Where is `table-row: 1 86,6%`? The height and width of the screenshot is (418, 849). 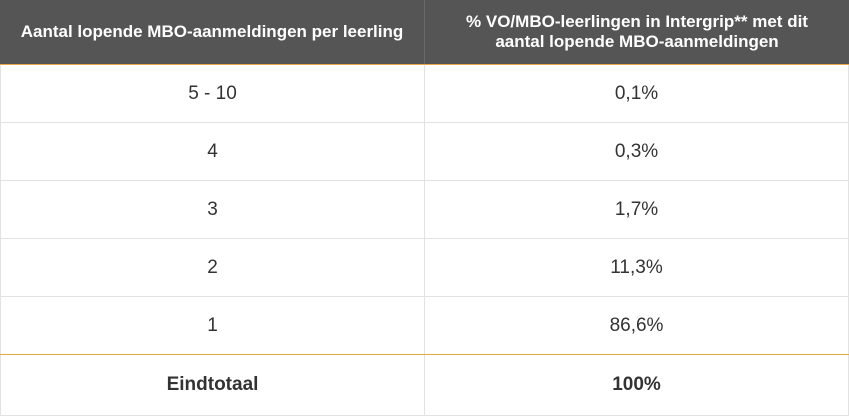
table-row: 1 86,6% is located at coordinates (424, 326).